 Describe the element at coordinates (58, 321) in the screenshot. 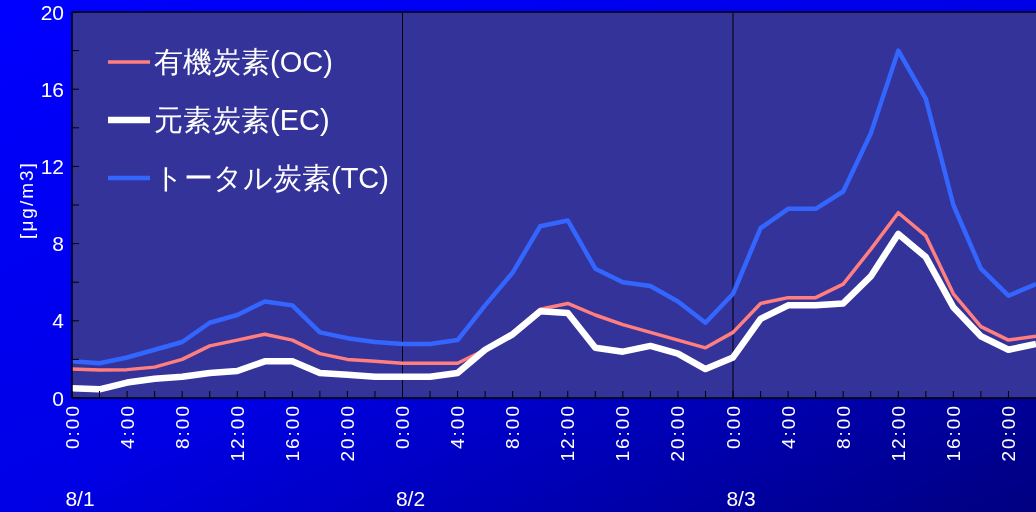

I see `y-tick-label: 4` at that location.